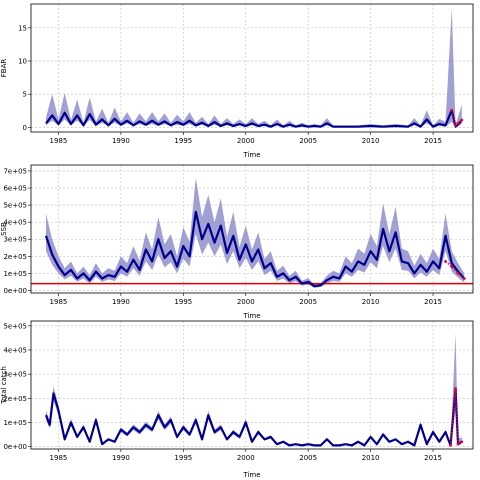 The width and height of the screenshot is (480, 480). Describe the element at coordinates (22, 62) in the screenshot. I see `y-tick-label: 10` at that location.